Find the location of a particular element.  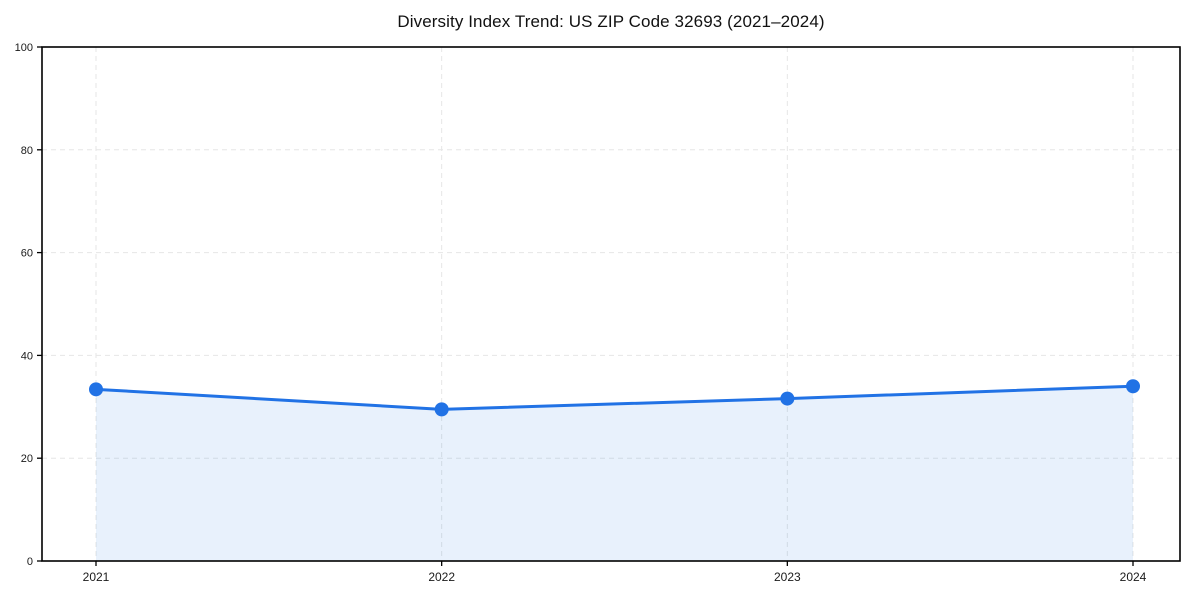

x-tick-label: 2024 is located at coordinates (1133, 577).